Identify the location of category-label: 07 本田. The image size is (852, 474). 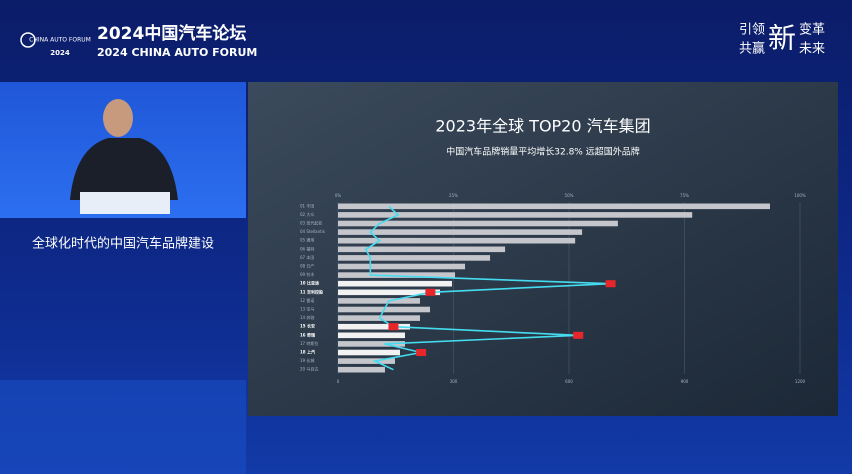
(307, 257).